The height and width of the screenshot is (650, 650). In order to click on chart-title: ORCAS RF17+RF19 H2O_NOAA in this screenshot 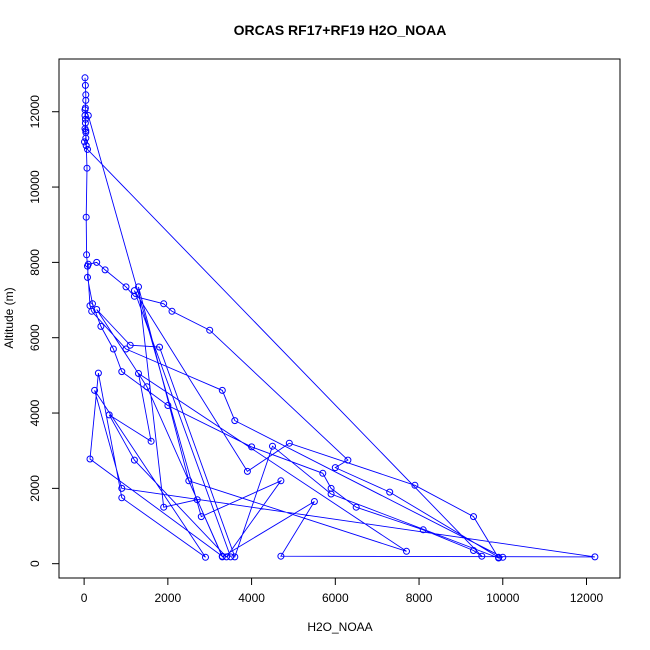, I will do `click(340, 30)`.